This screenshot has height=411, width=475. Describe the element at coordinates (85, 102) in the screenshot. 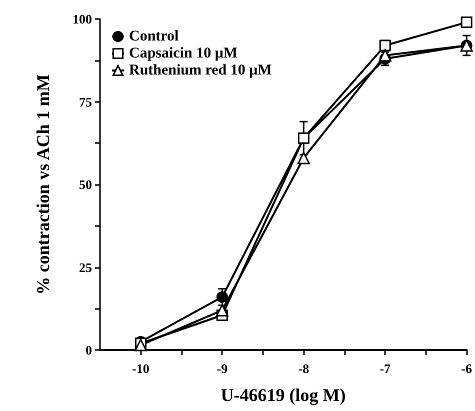

I see `y-tick-label: 75` at that location.